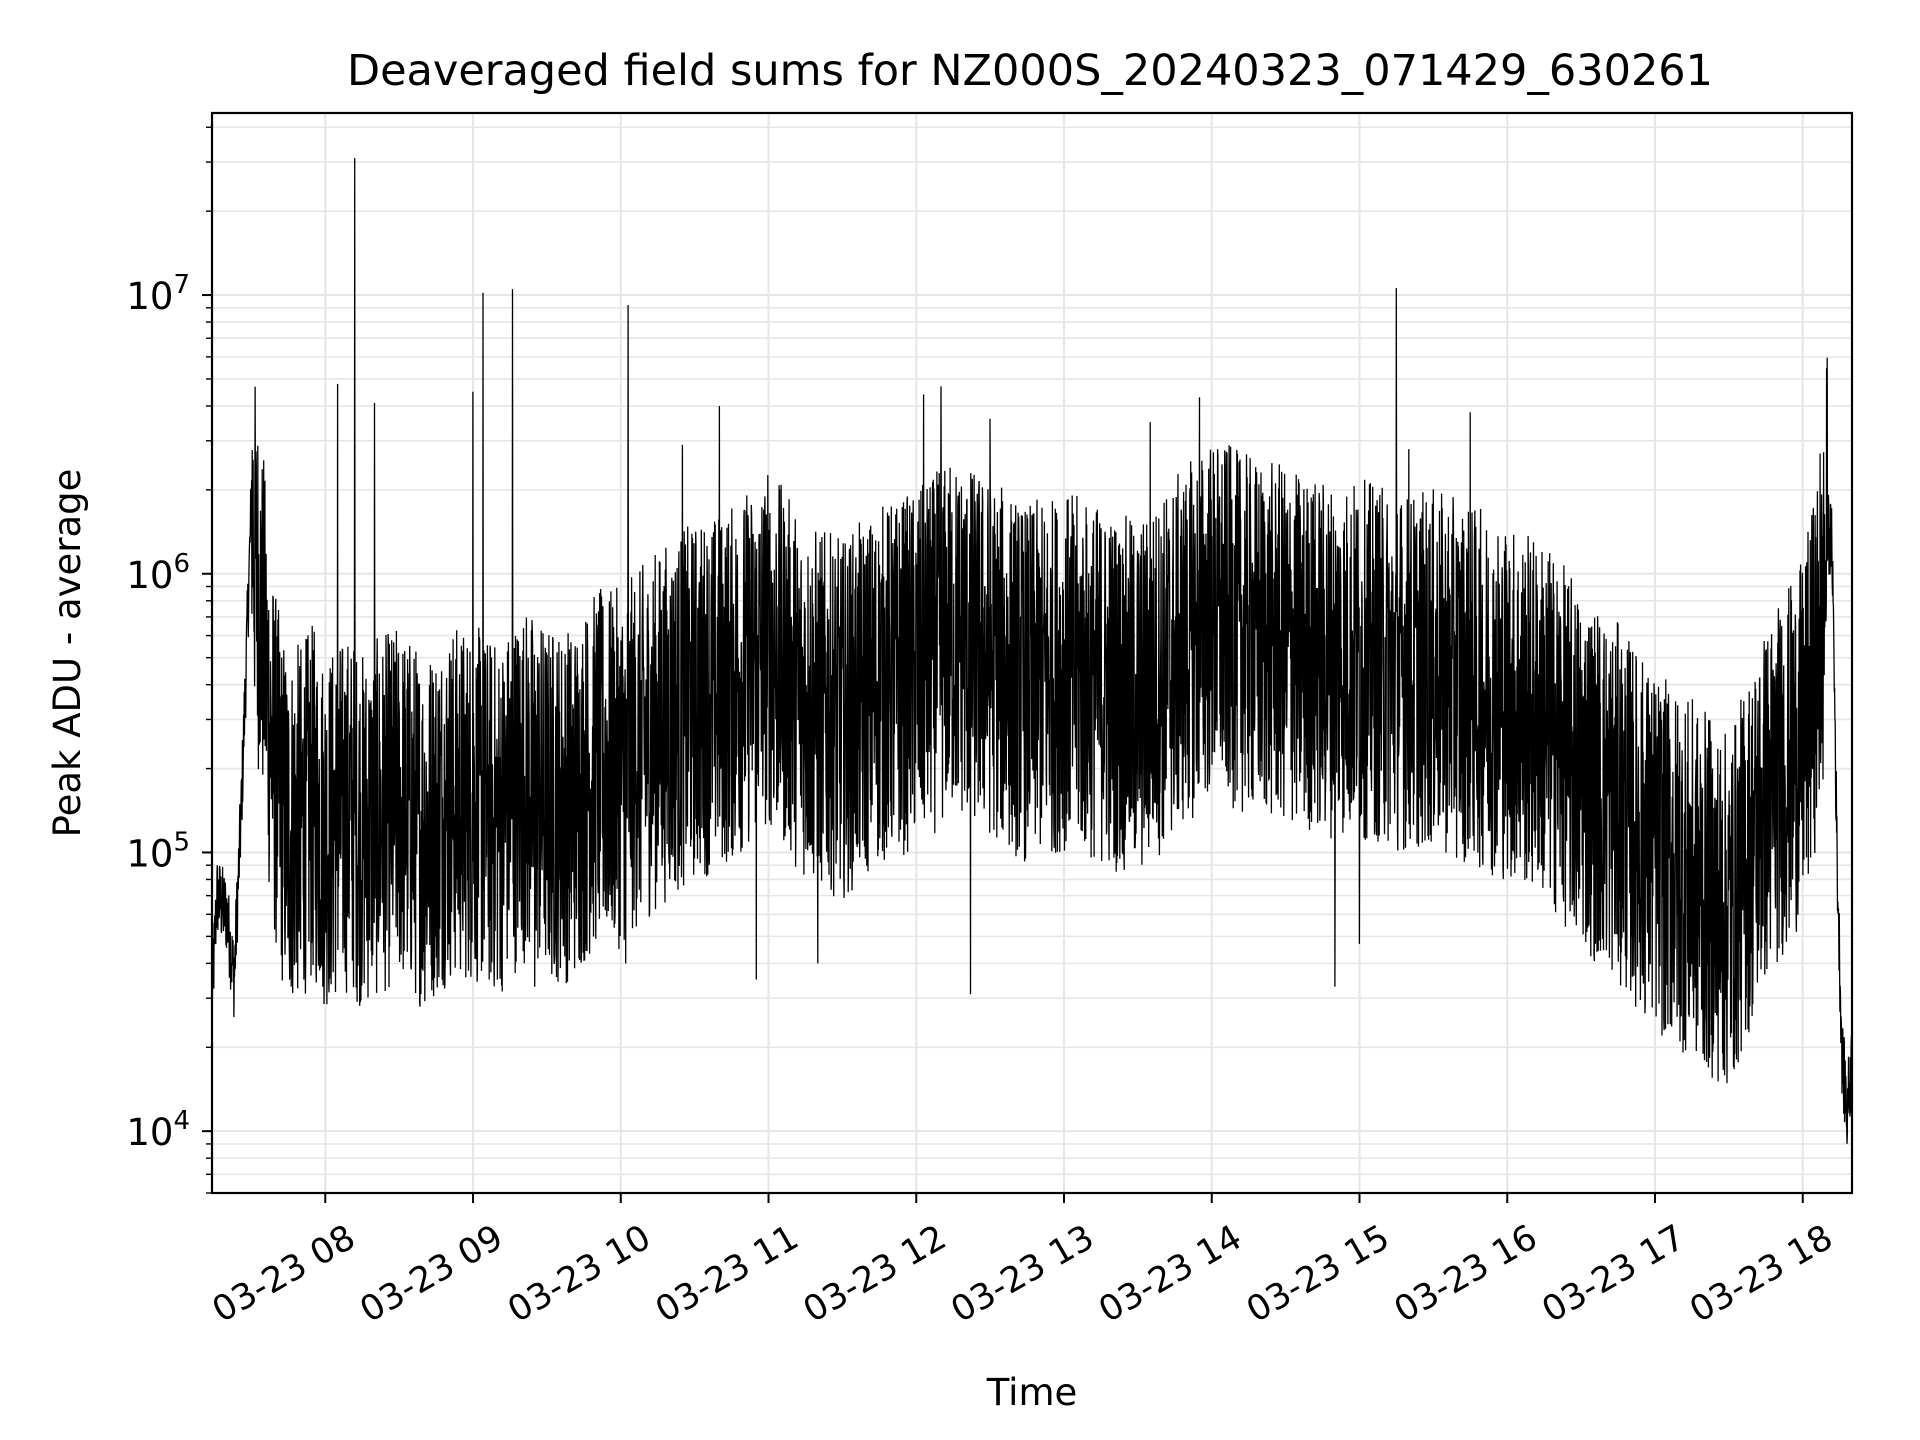  Describe the element at coordinates (1032, 1392) in the screenshot. I see `x-axis-label: Time` at that location.